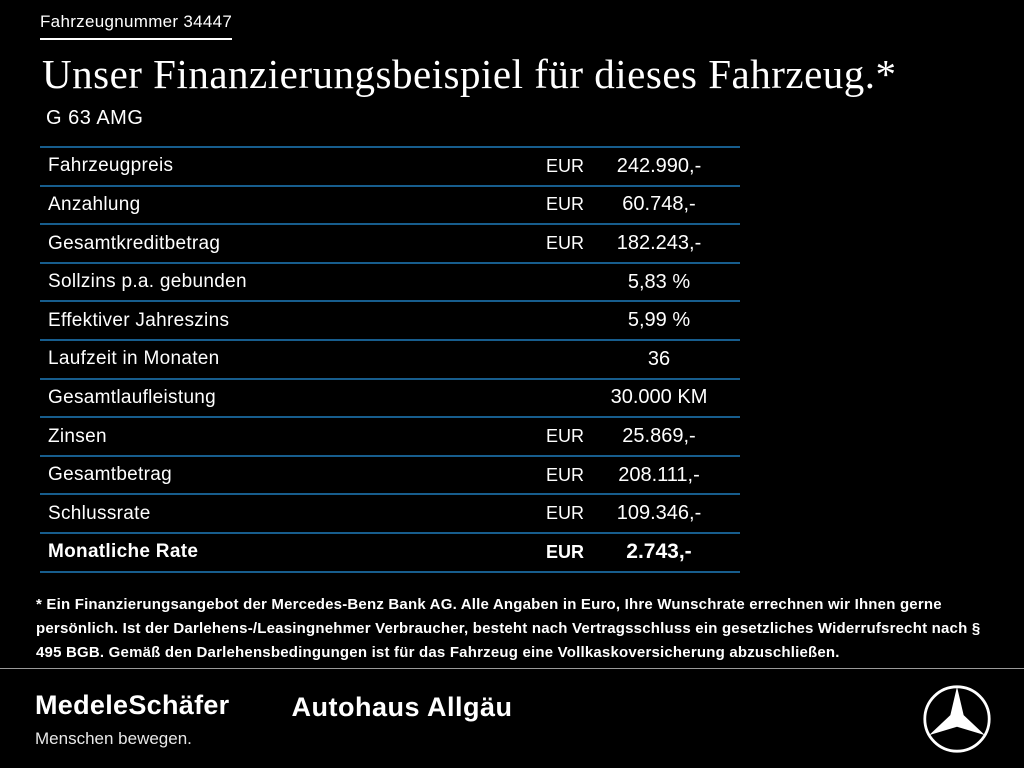 The width and height of the screenshot is (1024, 768). Describe the element at coordinates (390, 244) in the screenshot. I see `table-row: Gesamtkreditbetrag EUR 182.243,-` at that location.